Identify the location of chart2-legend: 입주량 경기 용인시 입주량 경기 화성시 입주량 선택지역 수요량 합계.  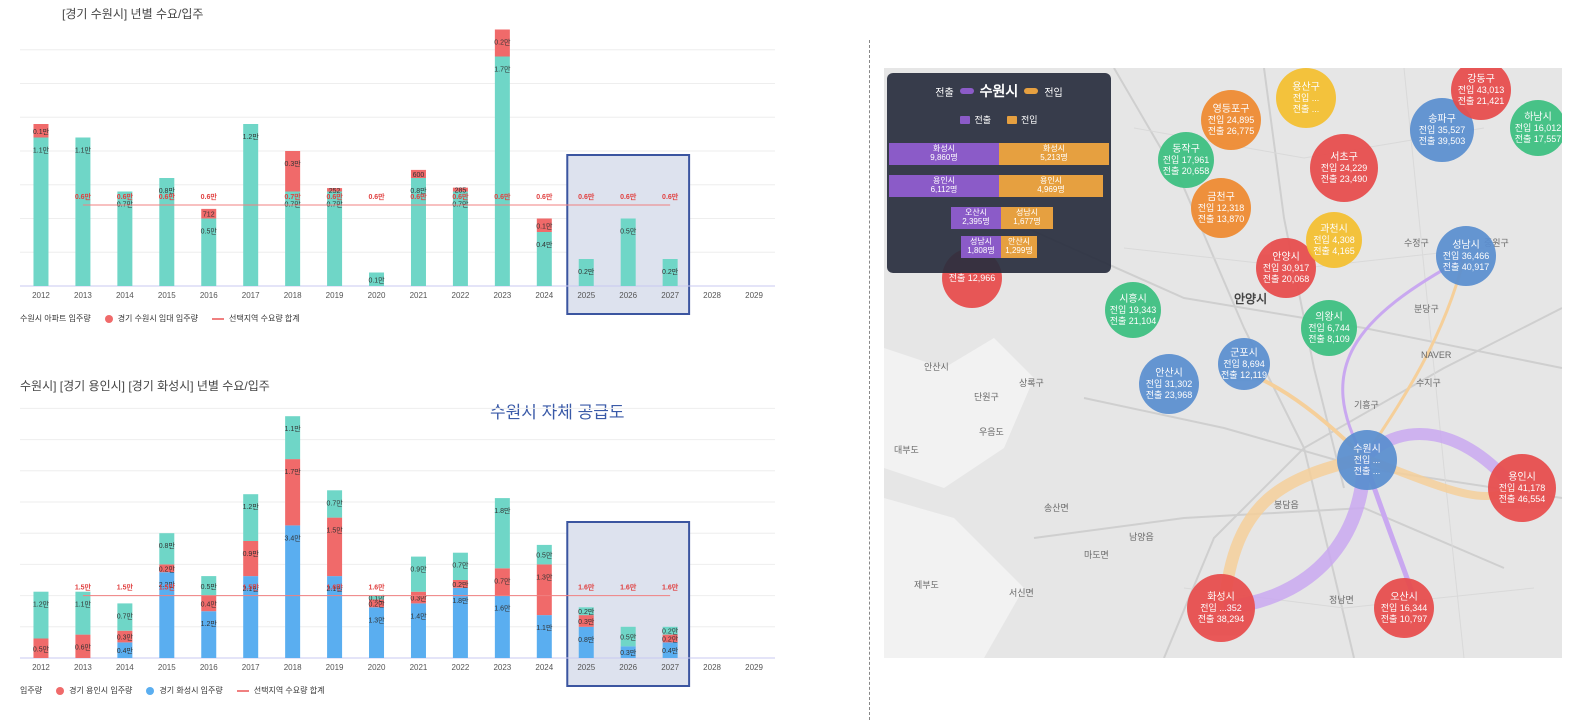
(172, 690).